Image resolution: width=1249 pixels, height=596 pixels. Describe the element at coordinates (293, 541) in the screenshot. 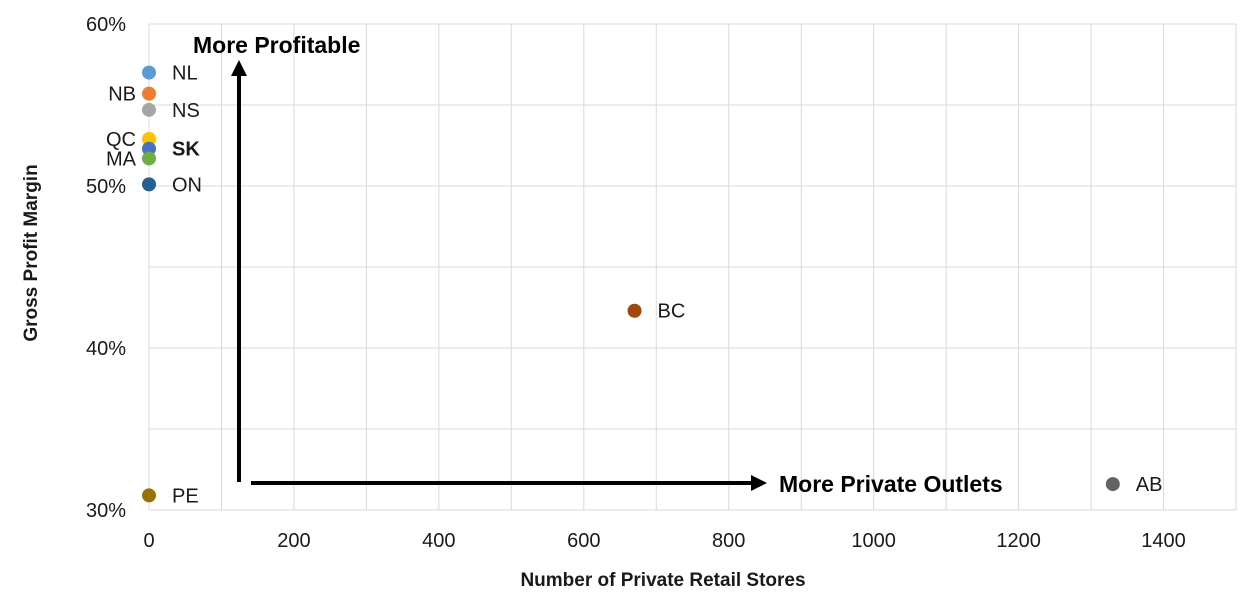

I see `x-tick-label: 200` at that location.